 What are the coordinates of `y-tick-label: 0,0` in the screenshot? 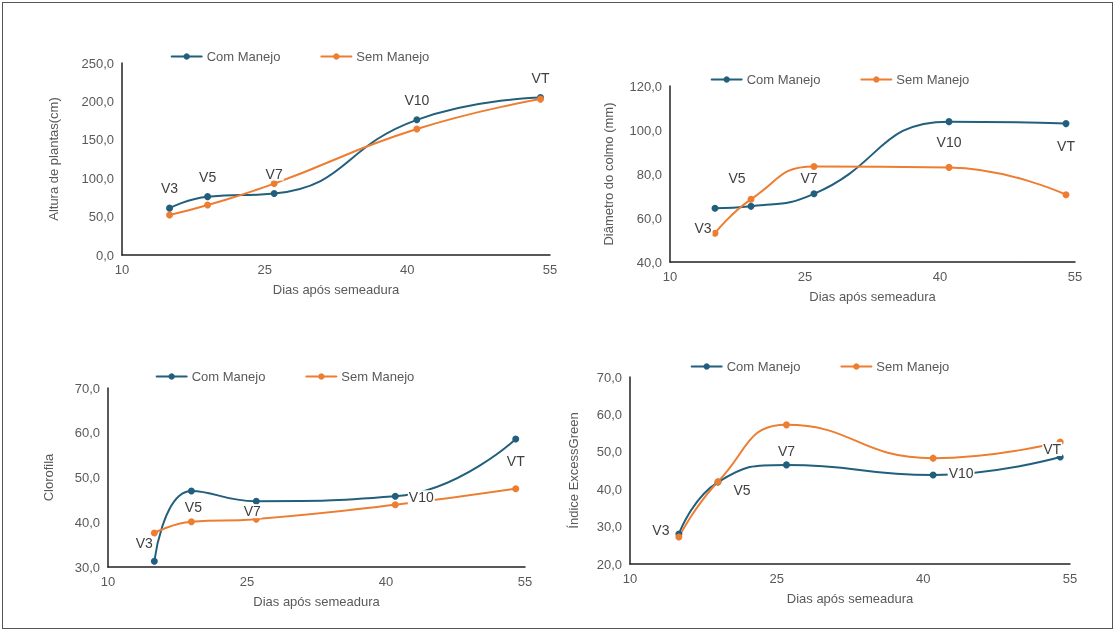 It's located at (104, 255).